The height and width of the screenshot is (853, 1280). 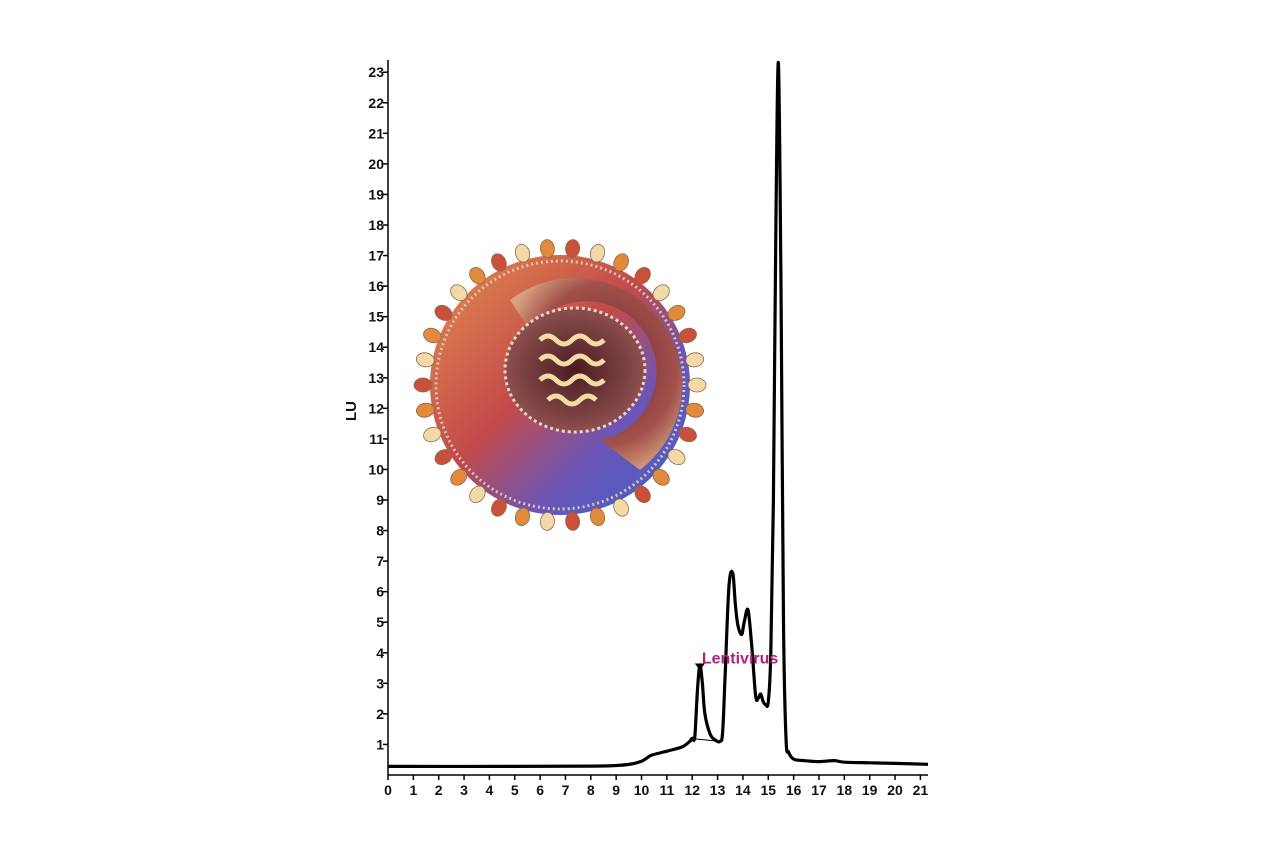 I want to click on y-tick-label: 21, so click(x=376, y=133).